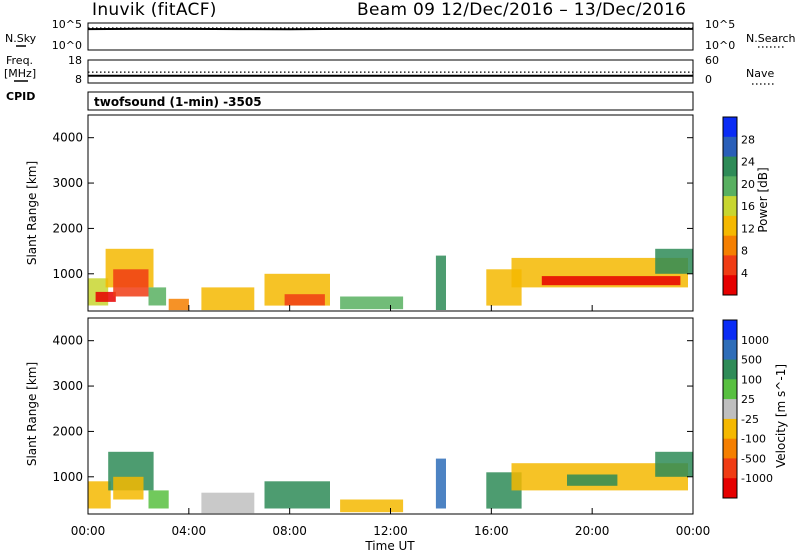  I want to click on colorbar-tick-label: 500, so click(751, 360).